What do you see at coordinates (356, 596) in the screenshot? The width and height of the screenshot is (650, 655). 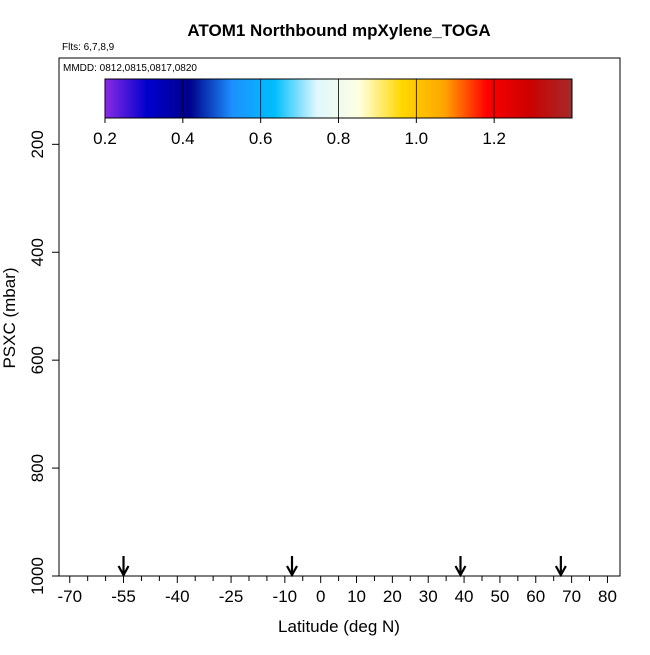 I see `x-tick-label: 10` at bounding box center [356, 596].